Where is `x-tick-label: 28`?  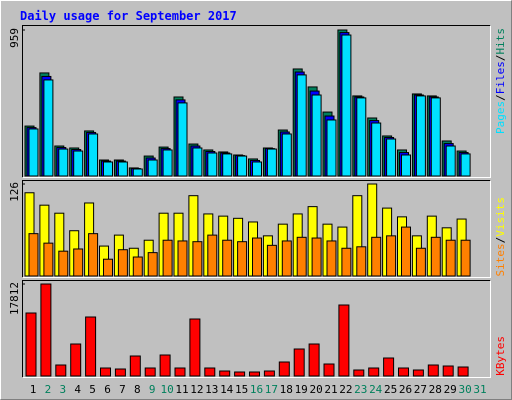
x-tick-label: 28 is located at coordinates (435, 389).